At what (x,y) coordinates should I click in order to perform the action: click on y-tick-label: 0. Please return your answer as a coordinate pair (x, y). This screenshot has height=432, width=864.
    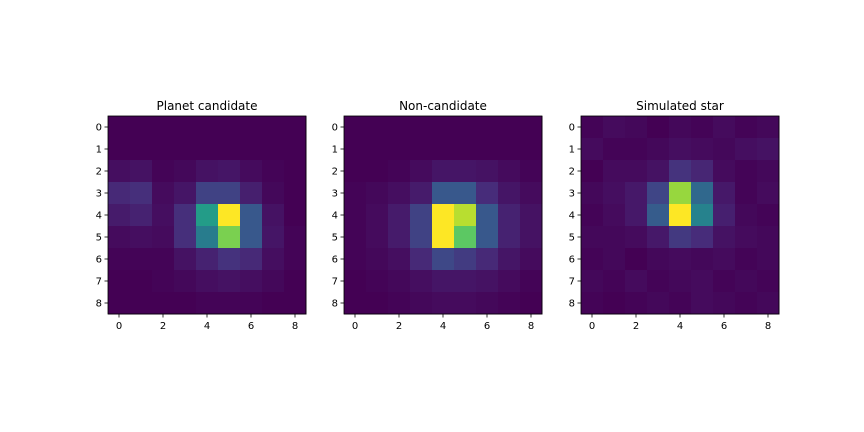
    Looking at the image, I should click on (335, 128).